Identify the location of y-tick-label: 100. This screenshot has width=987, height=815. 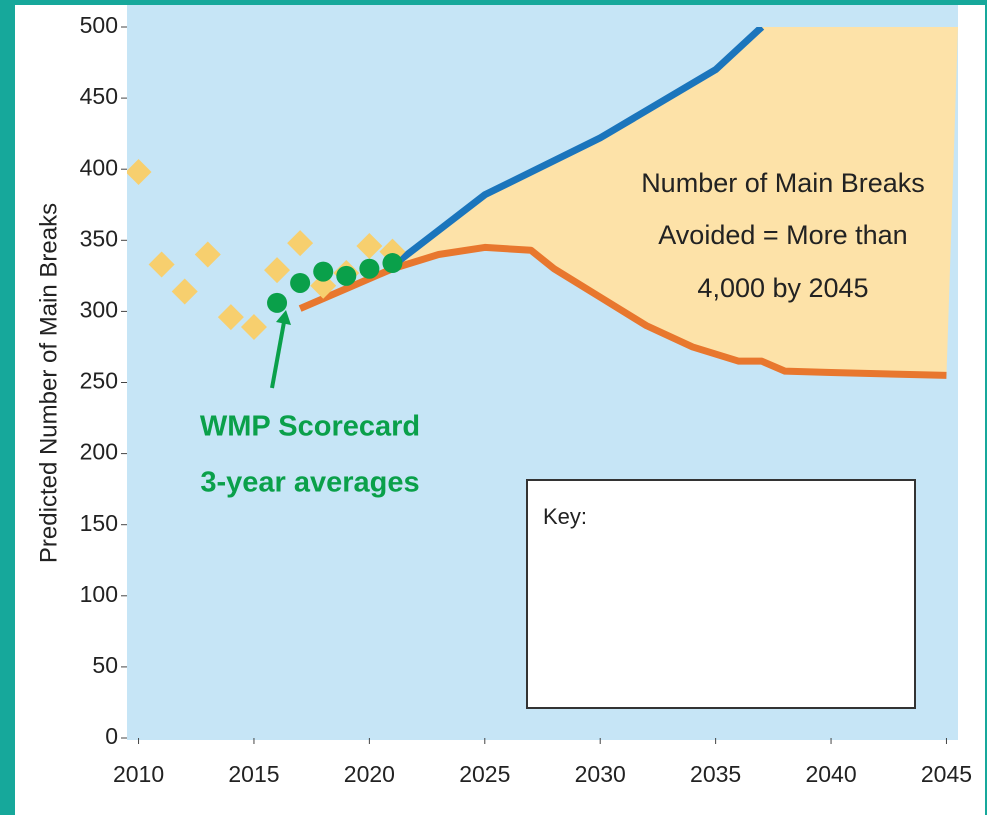
(99, 594).